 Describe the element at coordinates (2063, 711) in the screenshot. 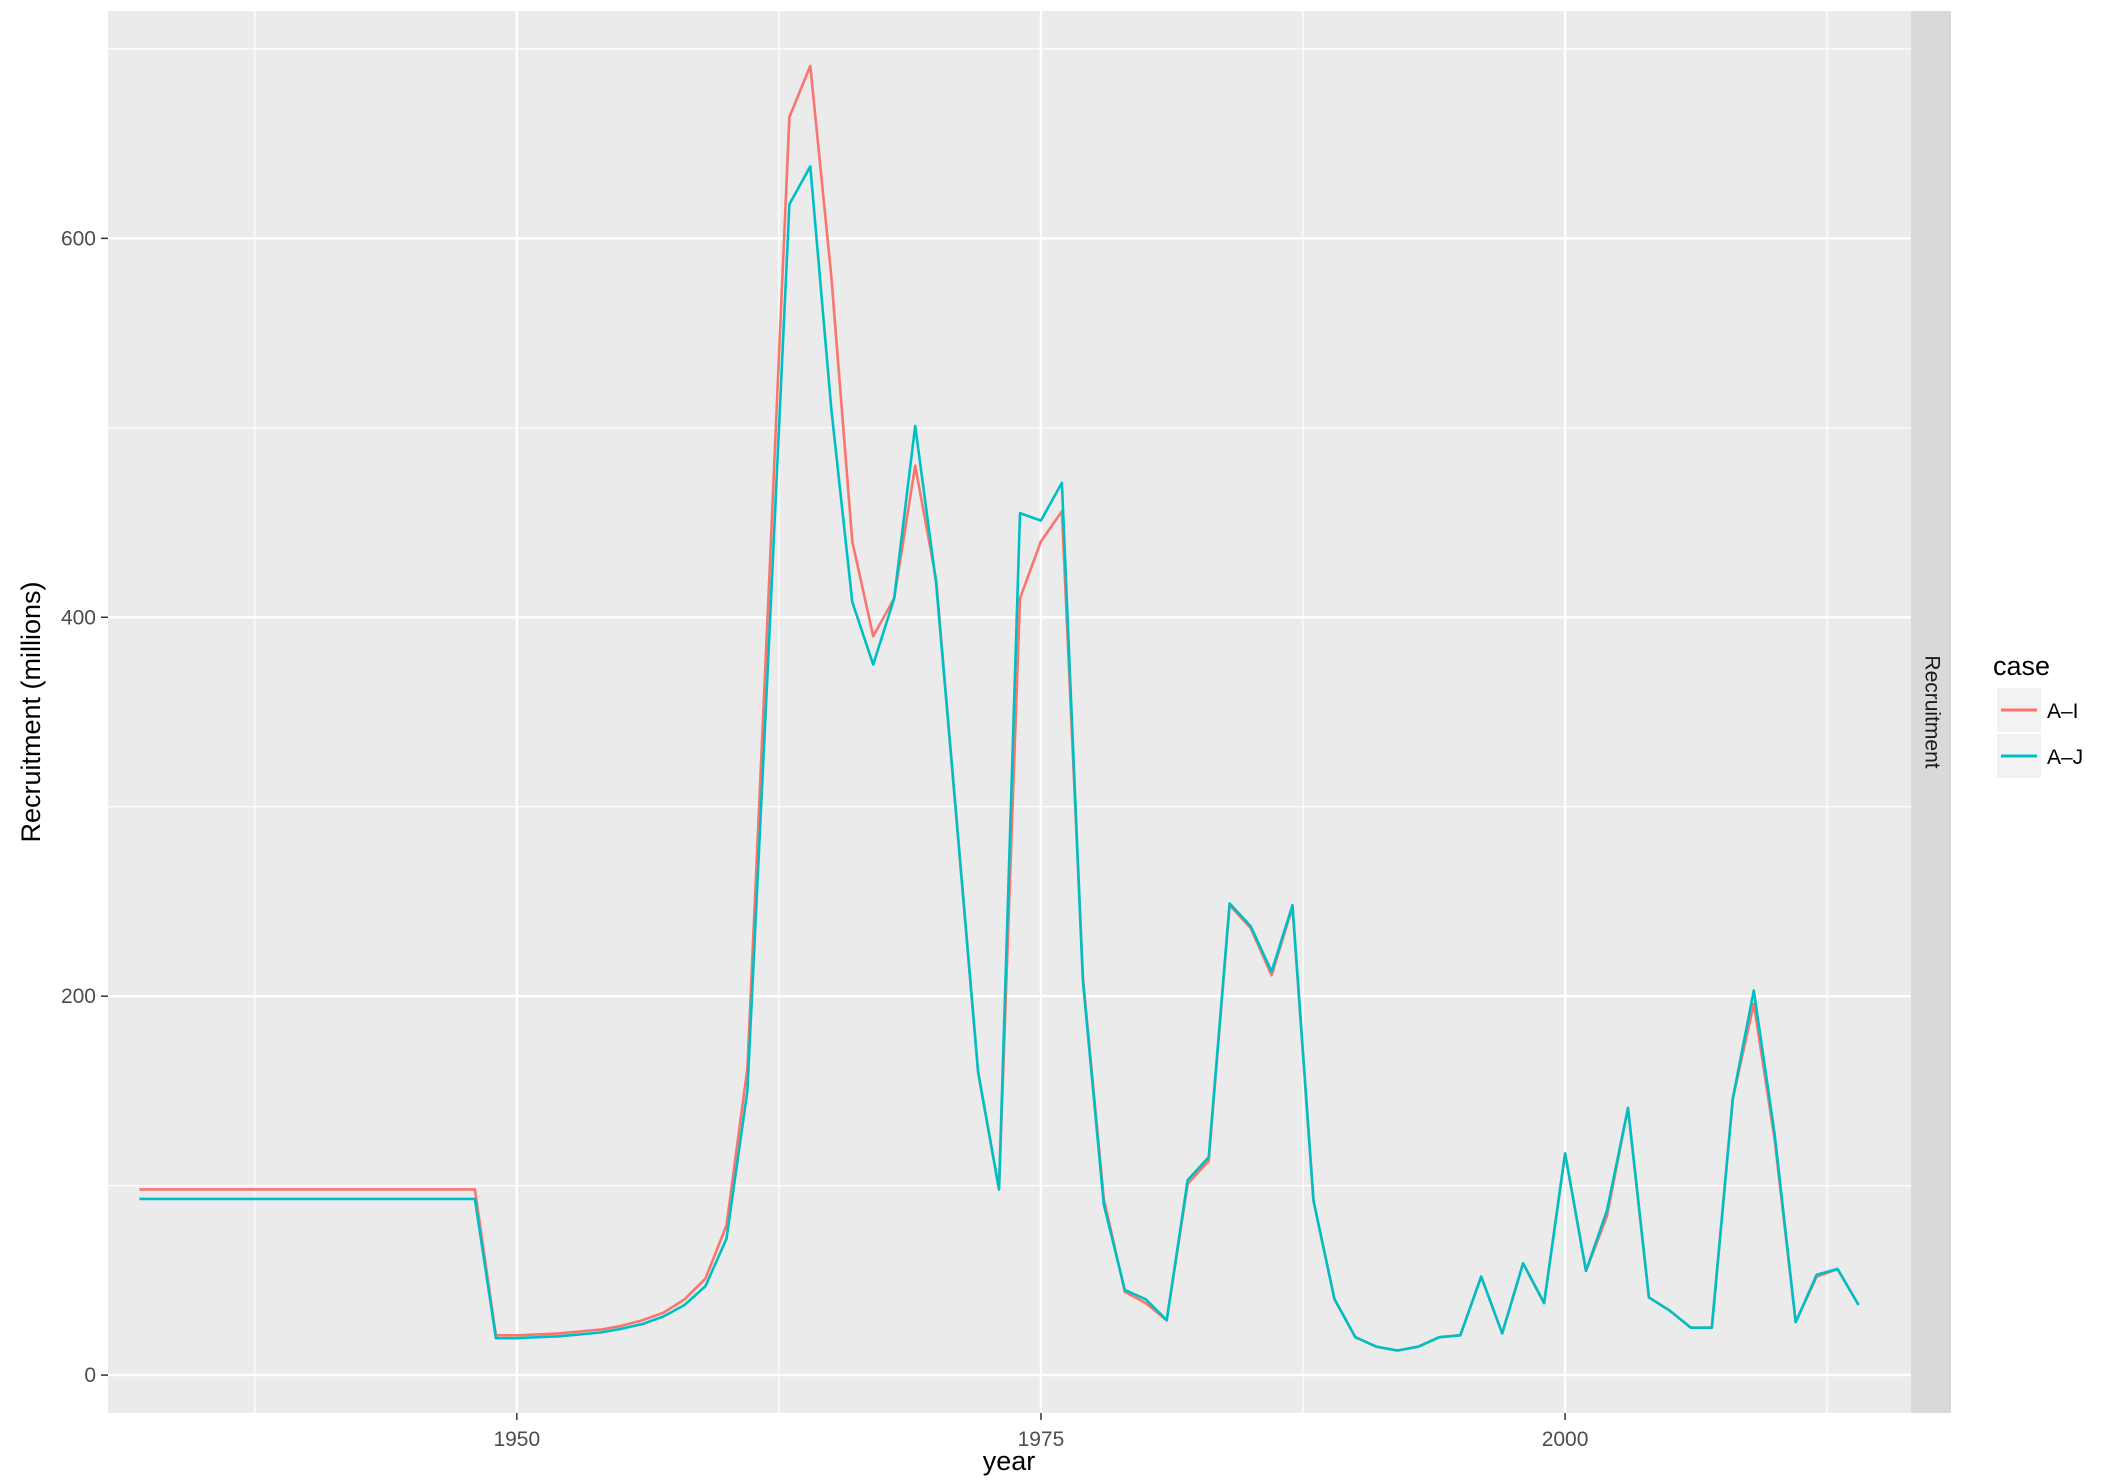

I see `legend-label-a-i: A–I` at that location.